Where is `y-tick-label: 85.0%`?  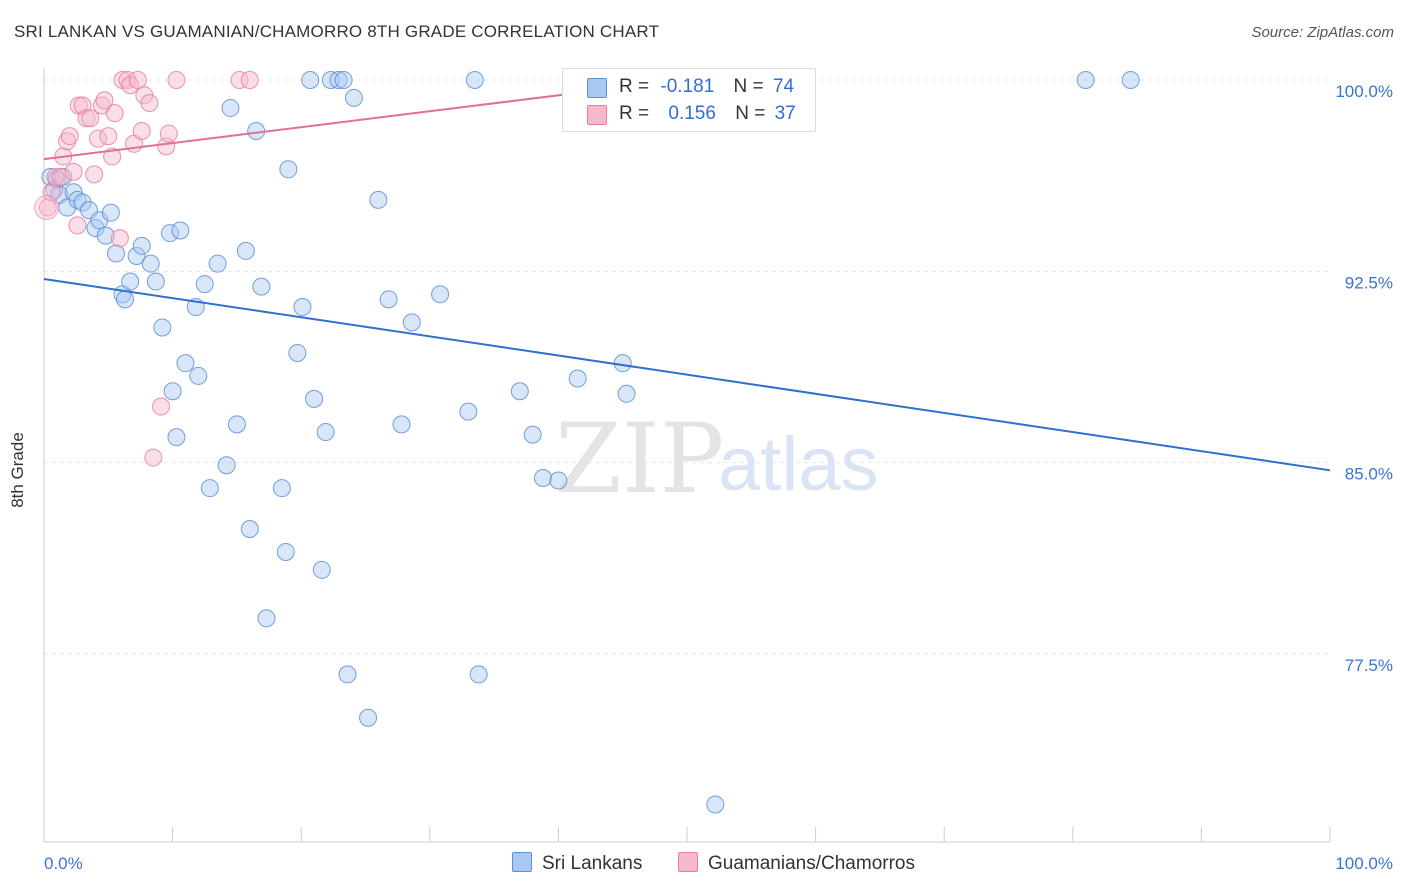 y-tick-label: 85.0% is located at coordinates (1369, 474).